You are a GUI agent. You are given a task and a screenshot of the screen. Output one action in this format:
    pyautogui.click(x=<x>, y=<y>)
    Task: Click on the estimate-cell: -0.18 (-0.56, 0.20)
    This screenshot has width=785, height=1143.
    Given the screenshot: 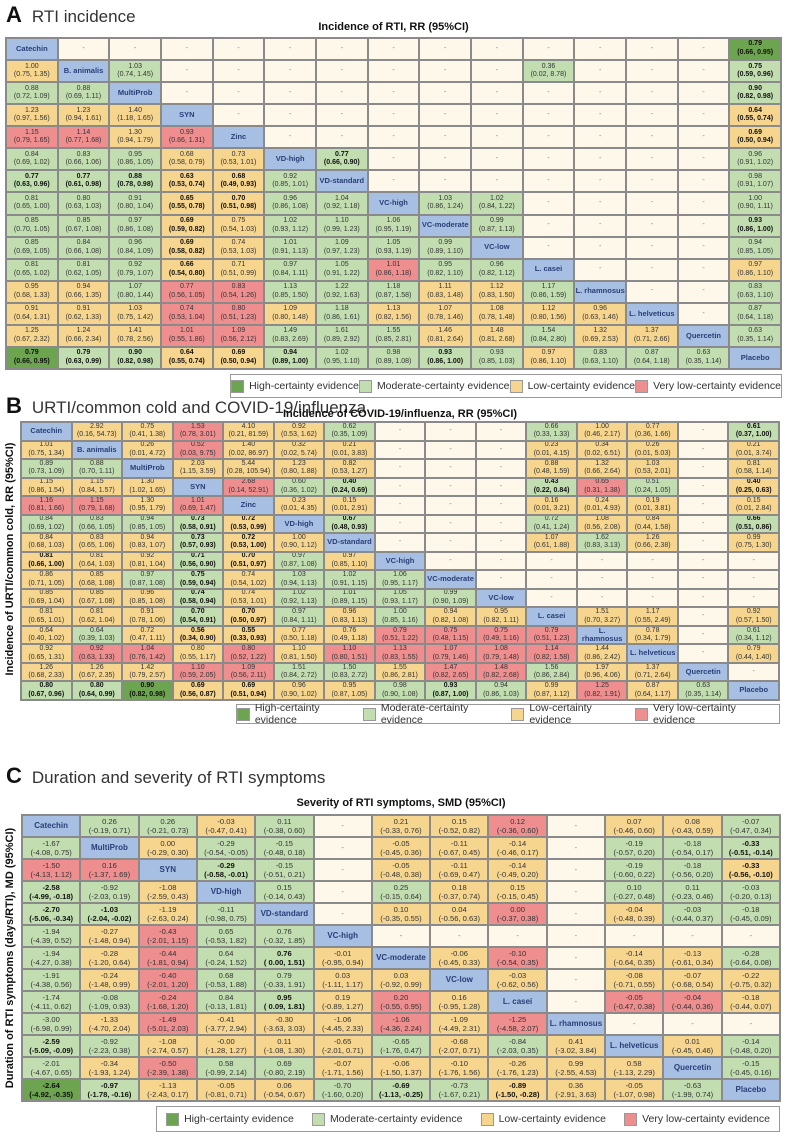 What is the action you would take?
    pyautogui.click(x=692, y=870)
    